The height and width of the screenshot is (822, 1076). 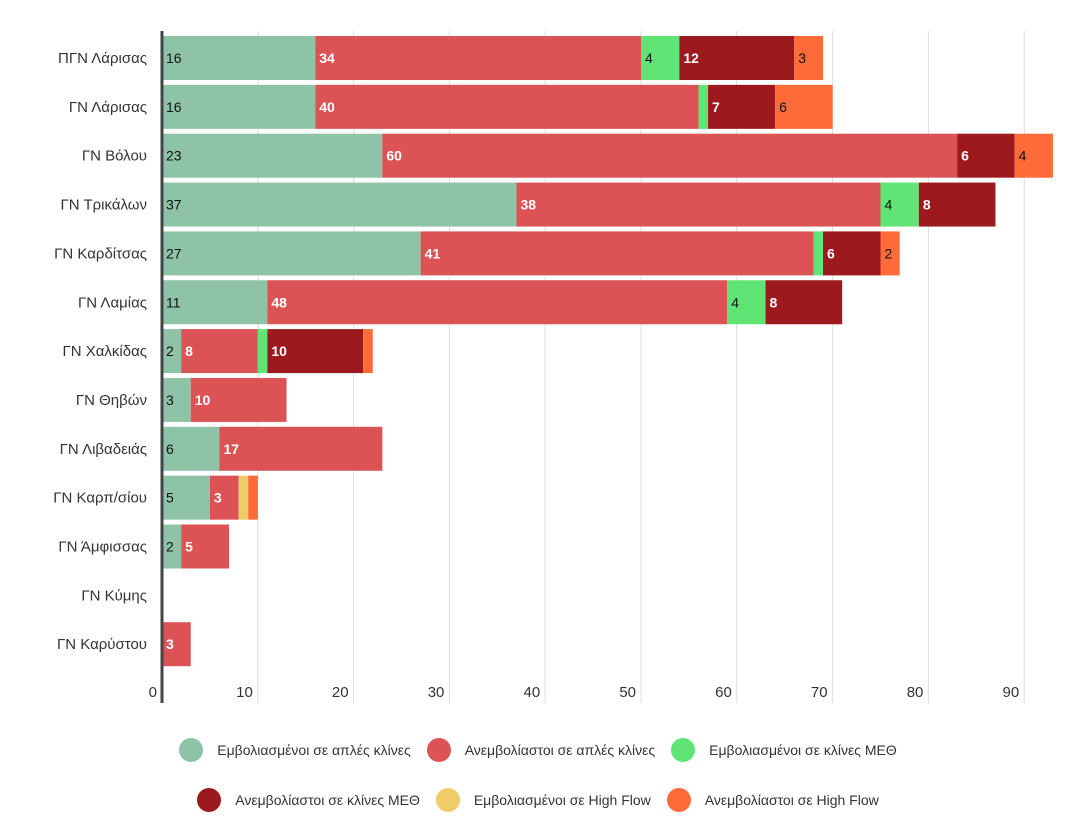 What do you see at coordinates (915, 692) in the screenshot?
I see `x-tick-label: 80` at bounding box center [915, 692].